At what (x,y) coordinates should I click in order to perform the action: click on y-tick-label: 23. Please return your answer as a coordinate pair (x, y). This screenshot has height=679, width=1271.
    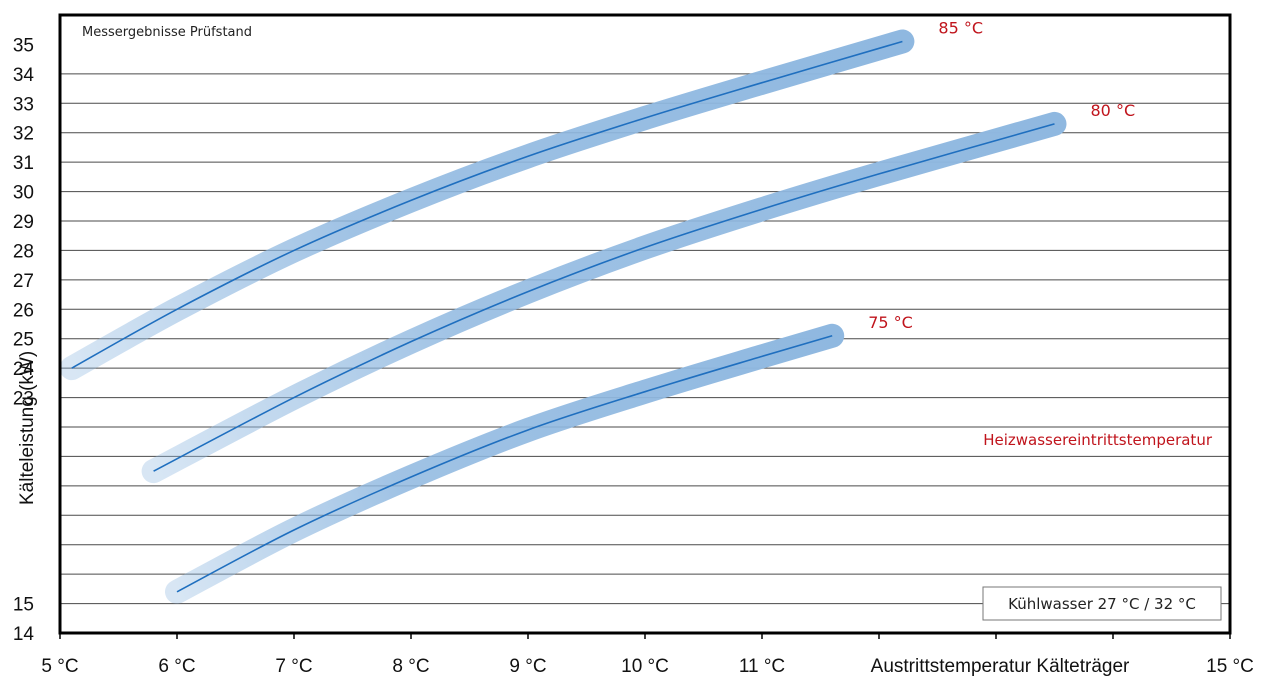
    Looking at the image, I should click on (23, 399).